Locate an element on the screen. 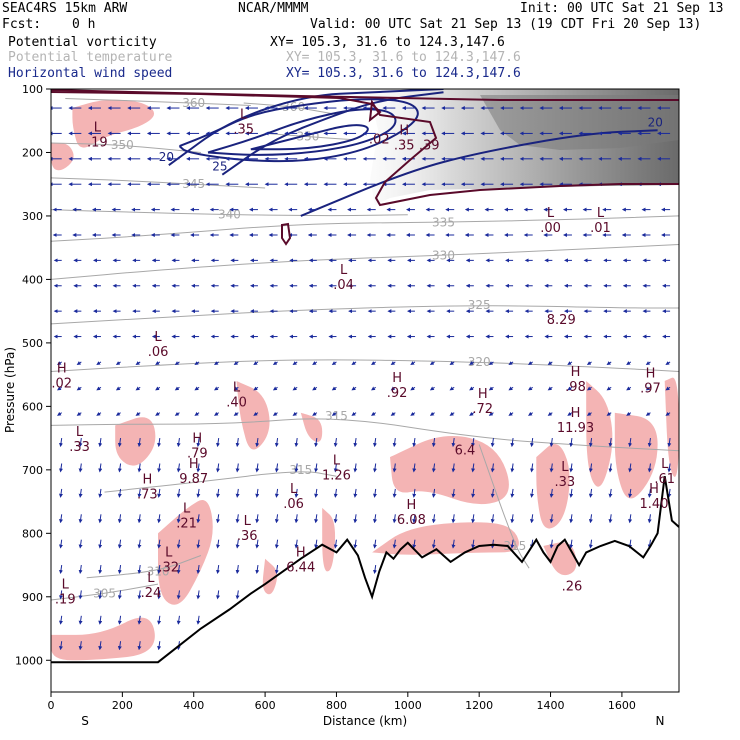 The height and width of the screenshot is (740, 740). x-tick-label: 1000 is located at coordinates (408, 705).